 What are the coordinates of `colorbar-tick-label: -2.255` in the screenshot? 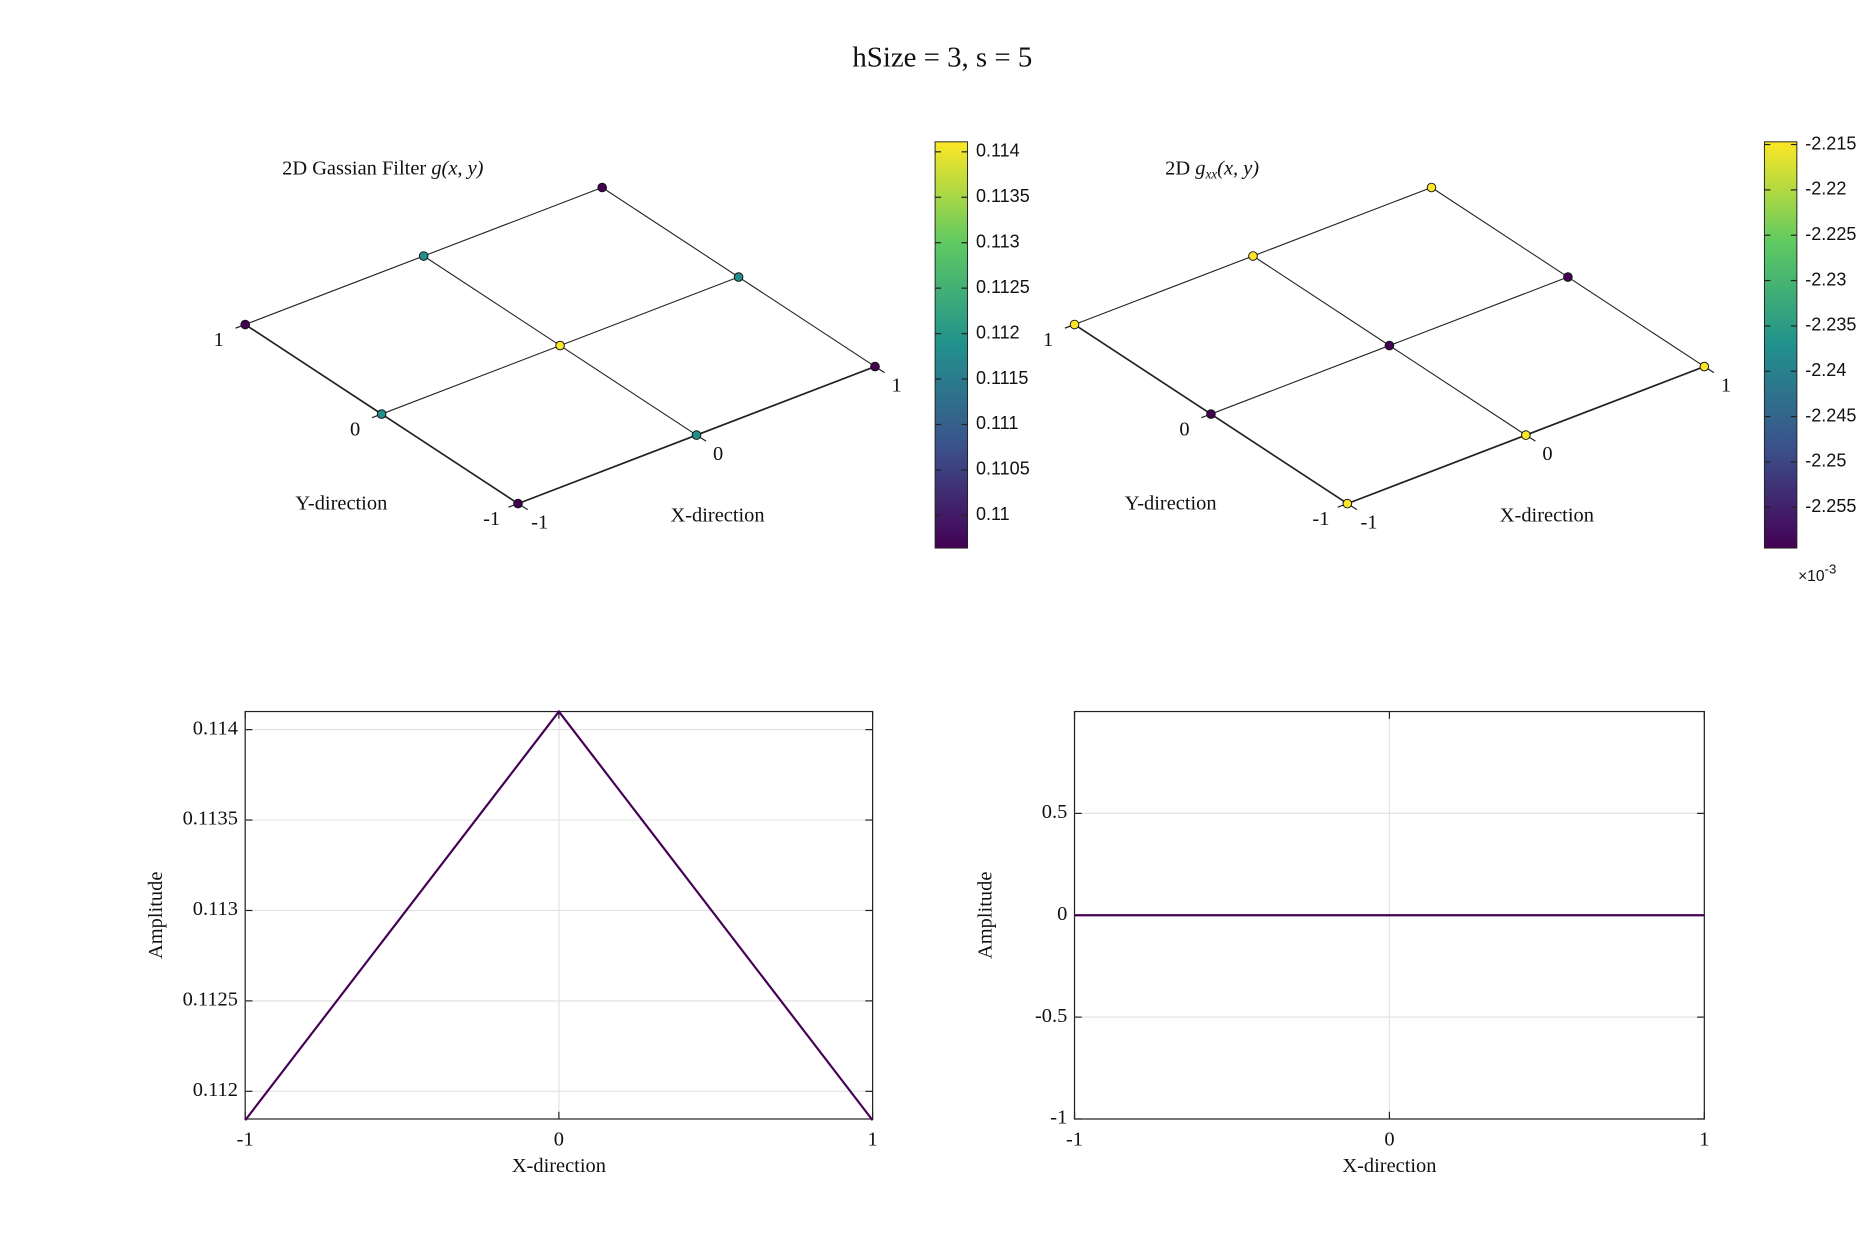 It's located at (1830, 506).